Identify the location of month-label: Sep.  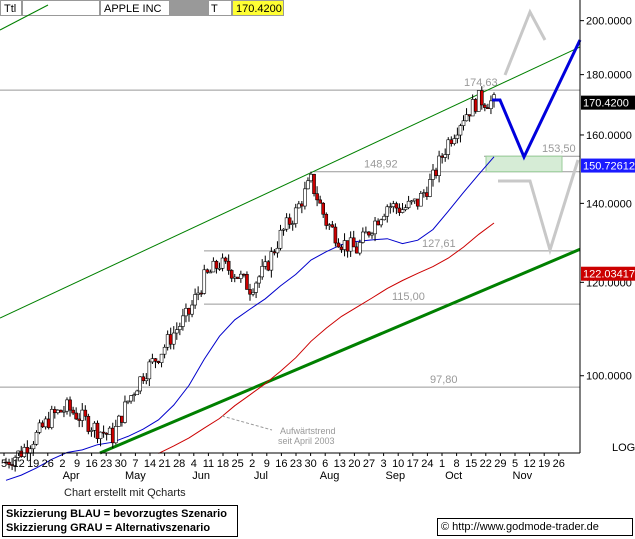
(395, 476).